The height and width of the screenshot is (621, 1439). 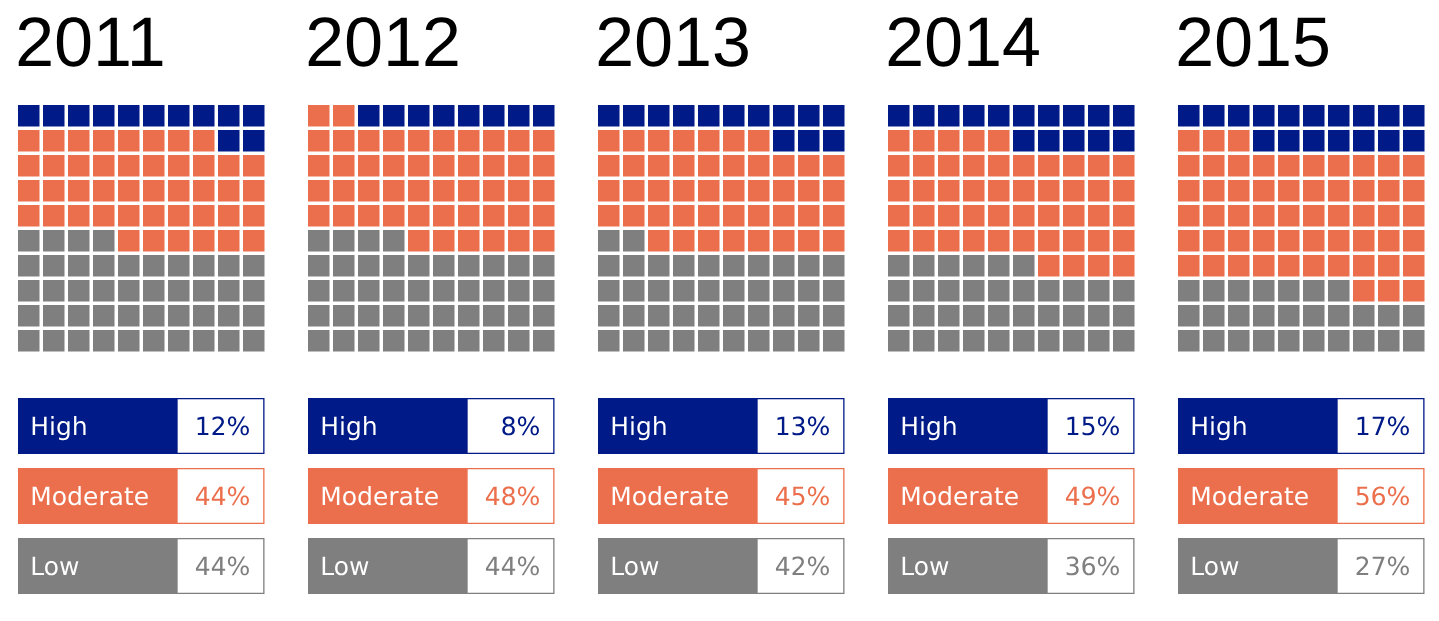 I want to click on data-label: 15%, so click(x=1093, y=426).